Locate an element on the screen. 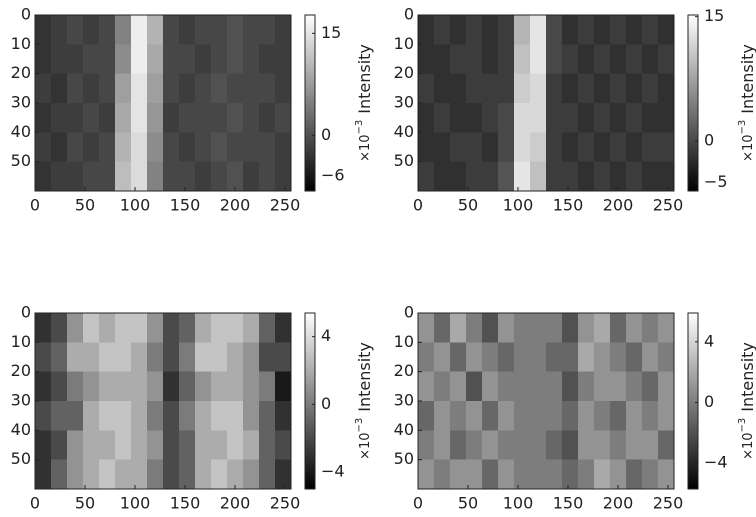  colorbar-tick-label: 15 is located at coordinates (331, 32).